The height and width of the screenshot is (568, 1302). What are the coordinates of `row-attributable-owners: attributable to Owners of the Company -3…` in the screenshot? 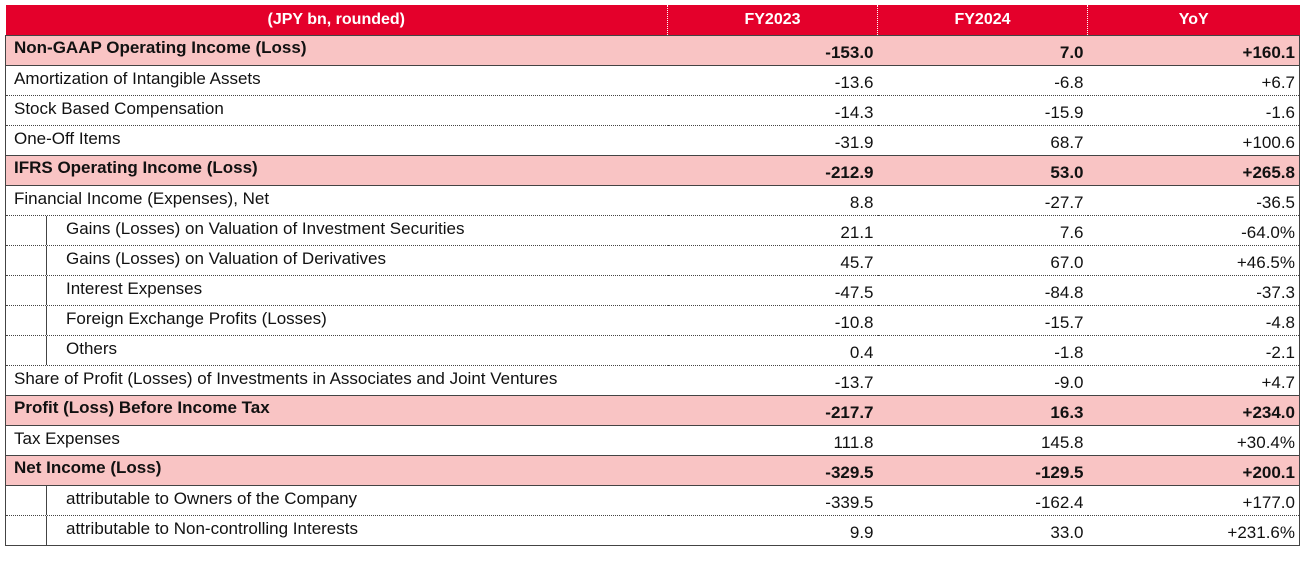 It's located at (652, 500).